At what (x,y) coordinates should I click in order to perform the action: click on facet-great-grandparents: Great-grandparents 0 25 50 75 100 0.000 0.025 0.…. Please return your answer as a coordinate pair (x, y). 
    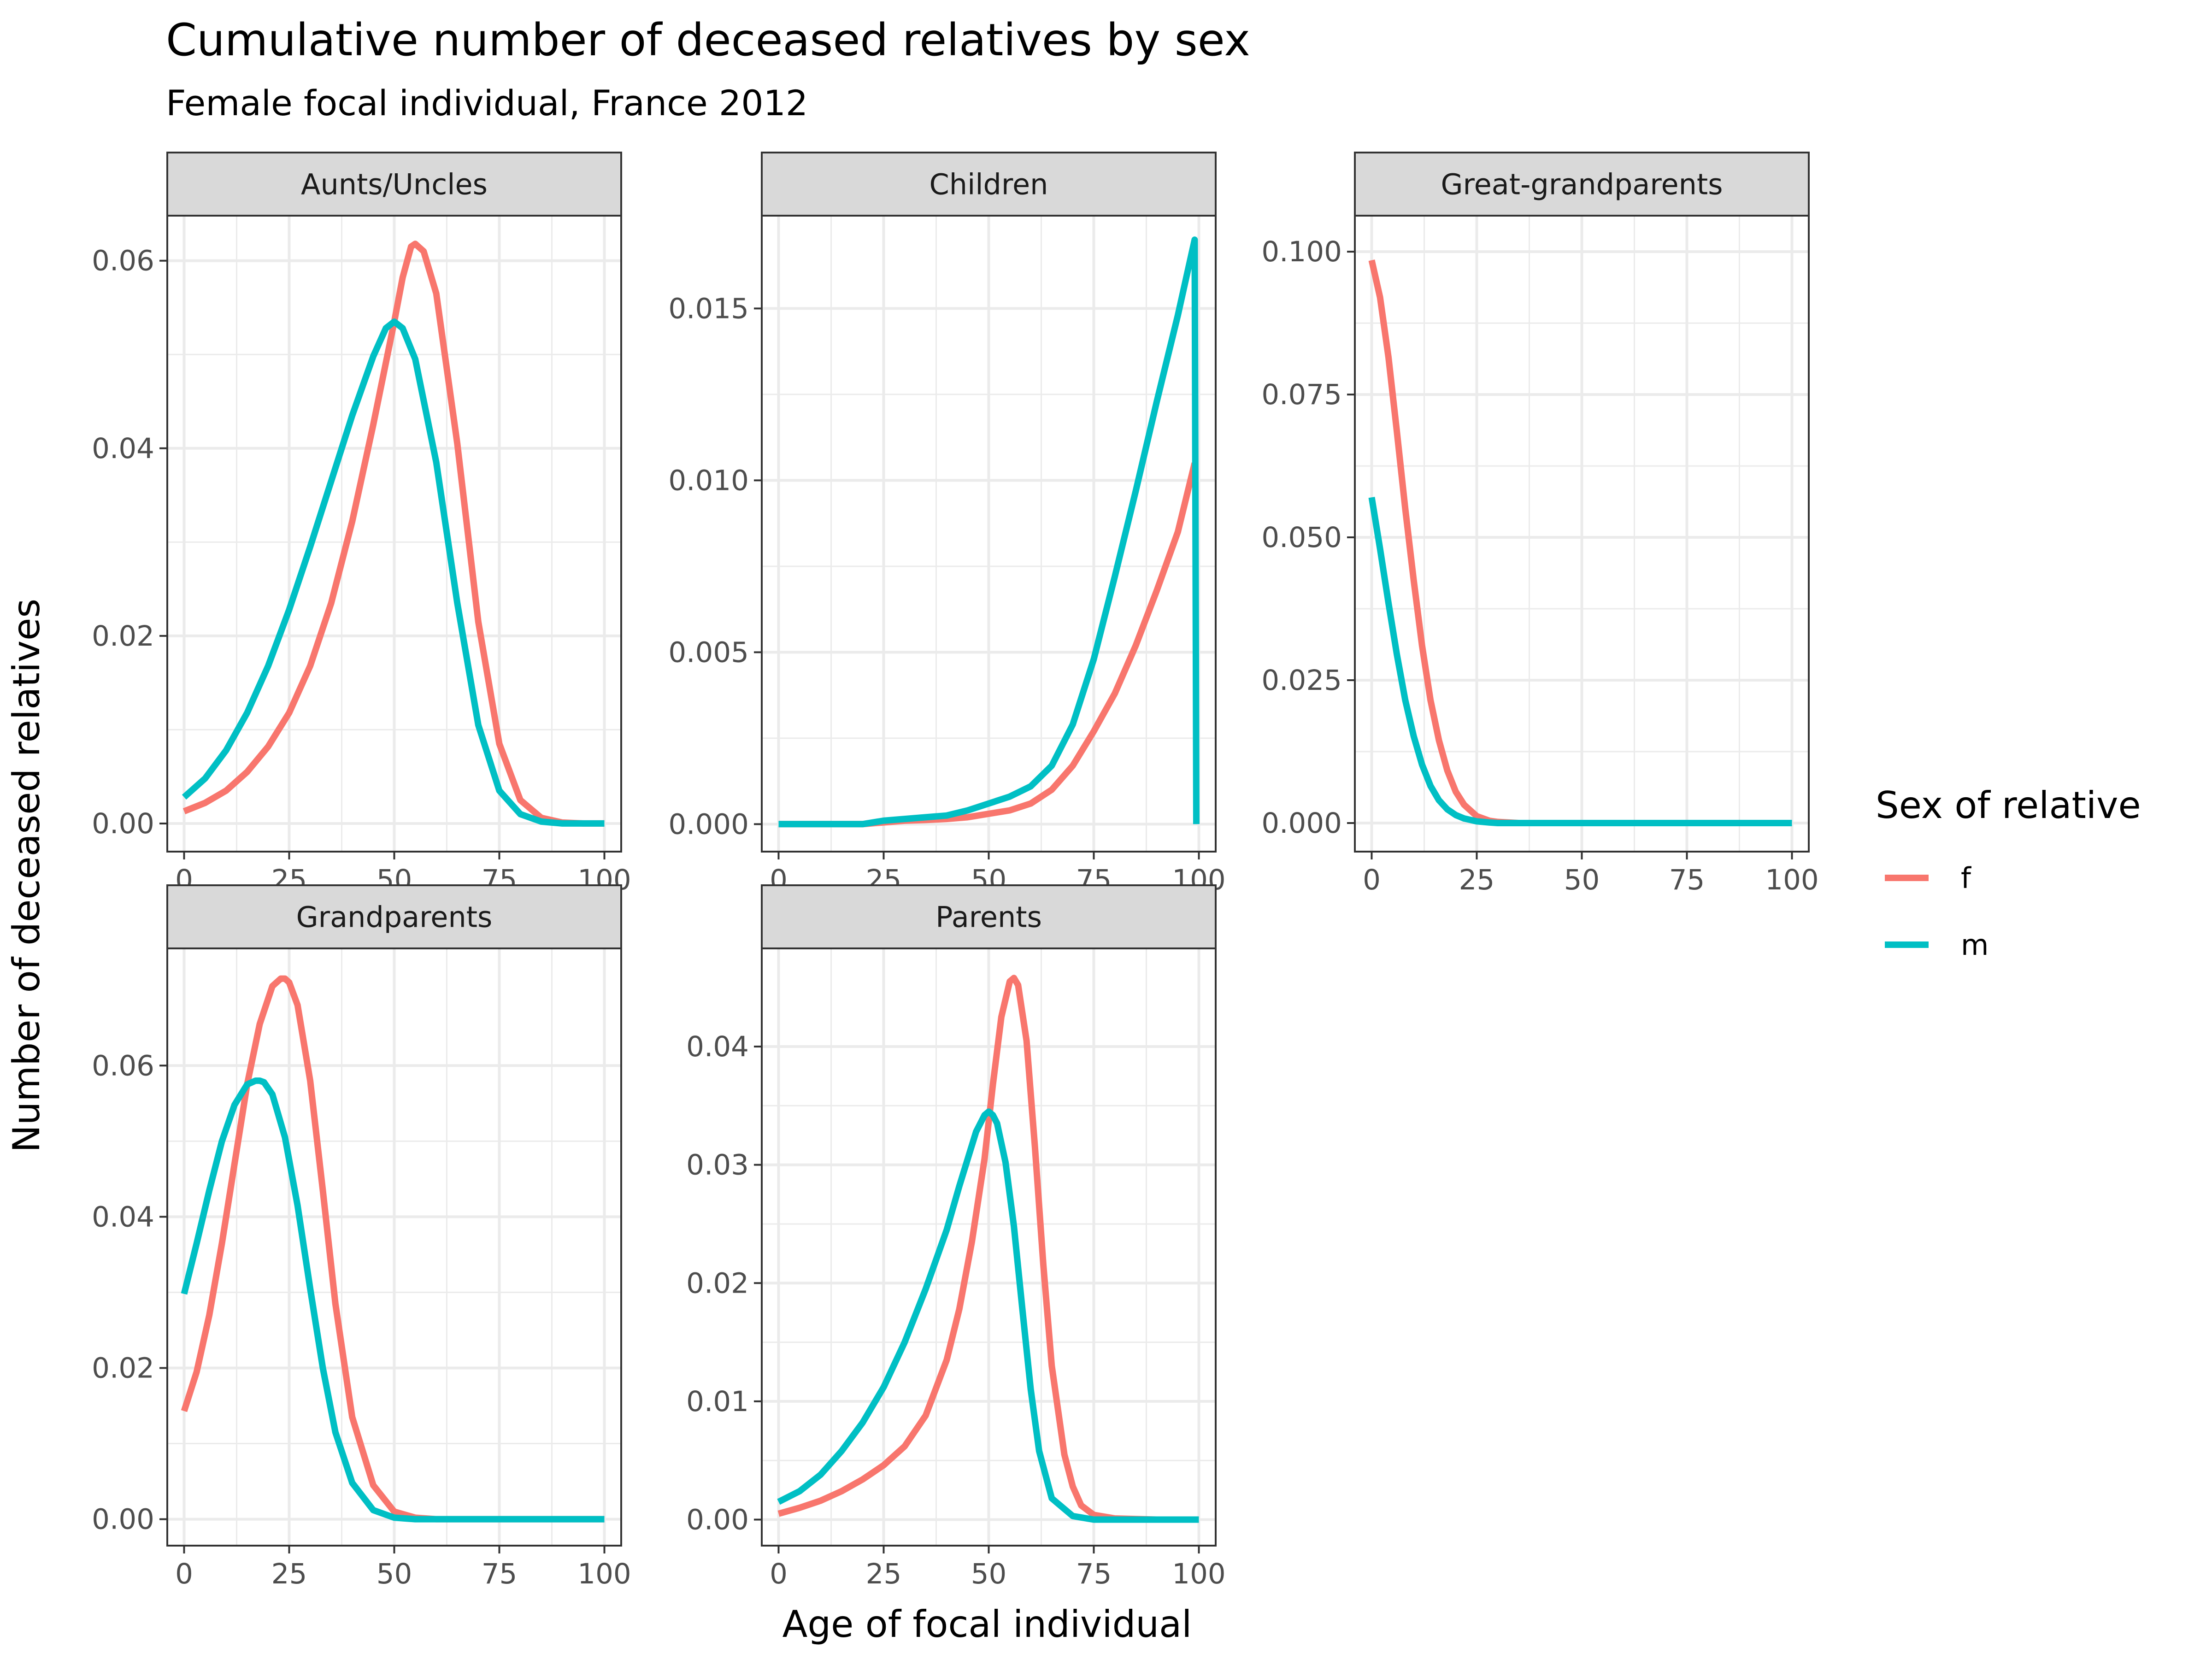
    Looking at the image, I should click on (1540, 524).